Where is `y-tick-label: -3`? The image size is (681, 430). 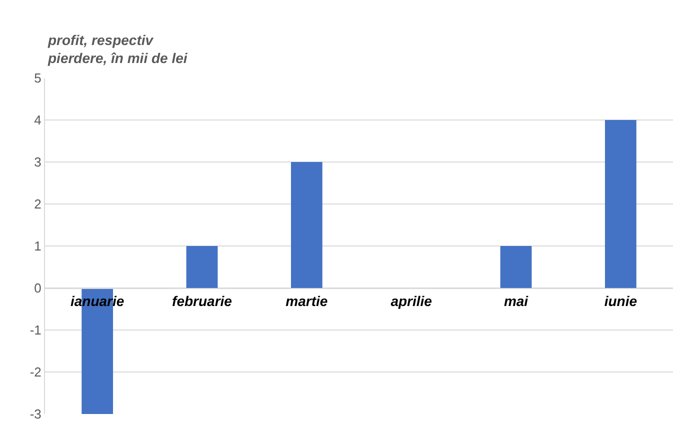
y-tick-label: -3 is located at coordinates (36, 414).